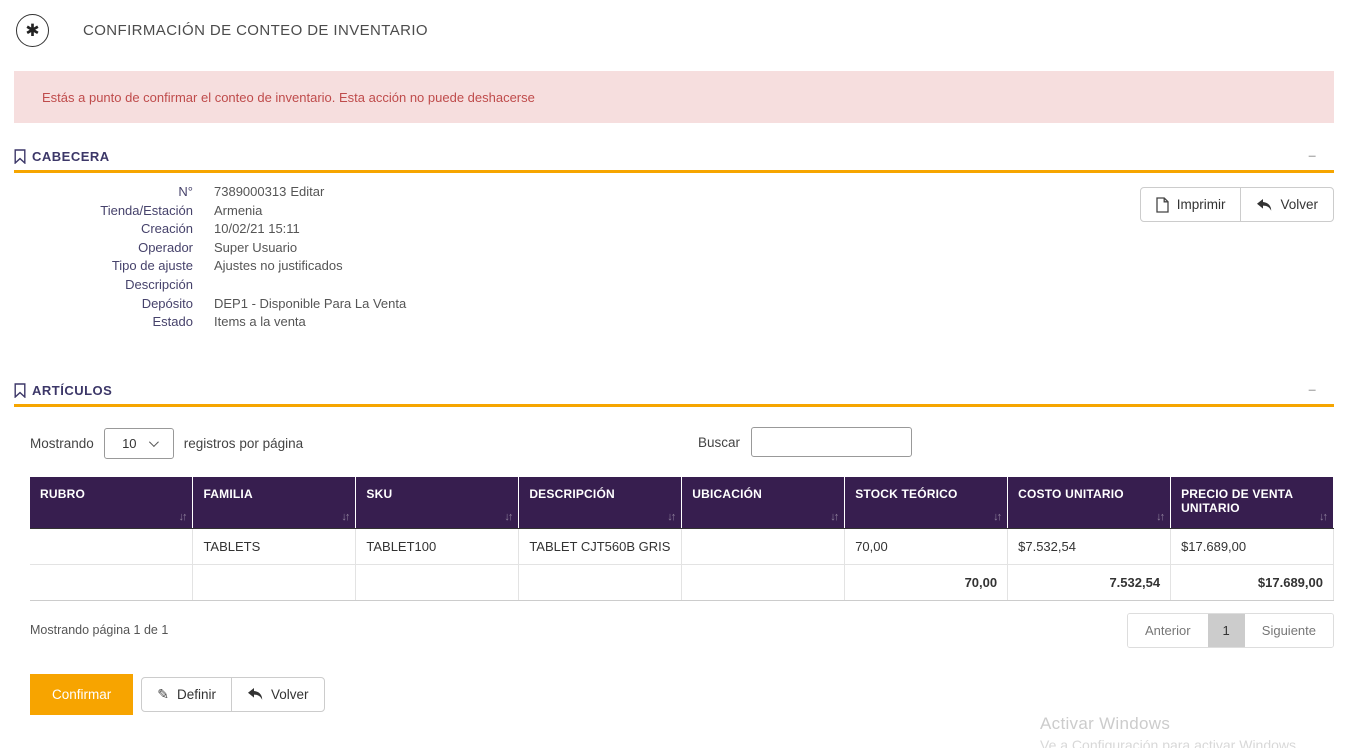  I want to click on editar-link: Editar, so click(307, 191).